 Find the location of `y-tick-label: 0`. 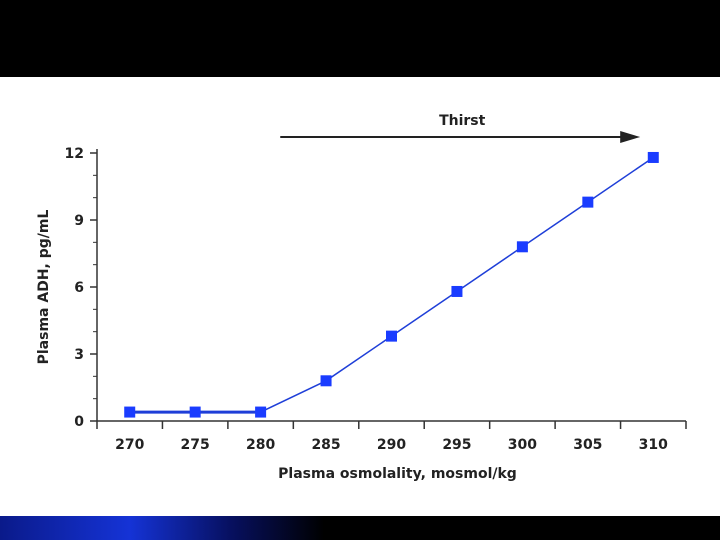

y-tick-label: 0 is located at coordinates (79, 422).